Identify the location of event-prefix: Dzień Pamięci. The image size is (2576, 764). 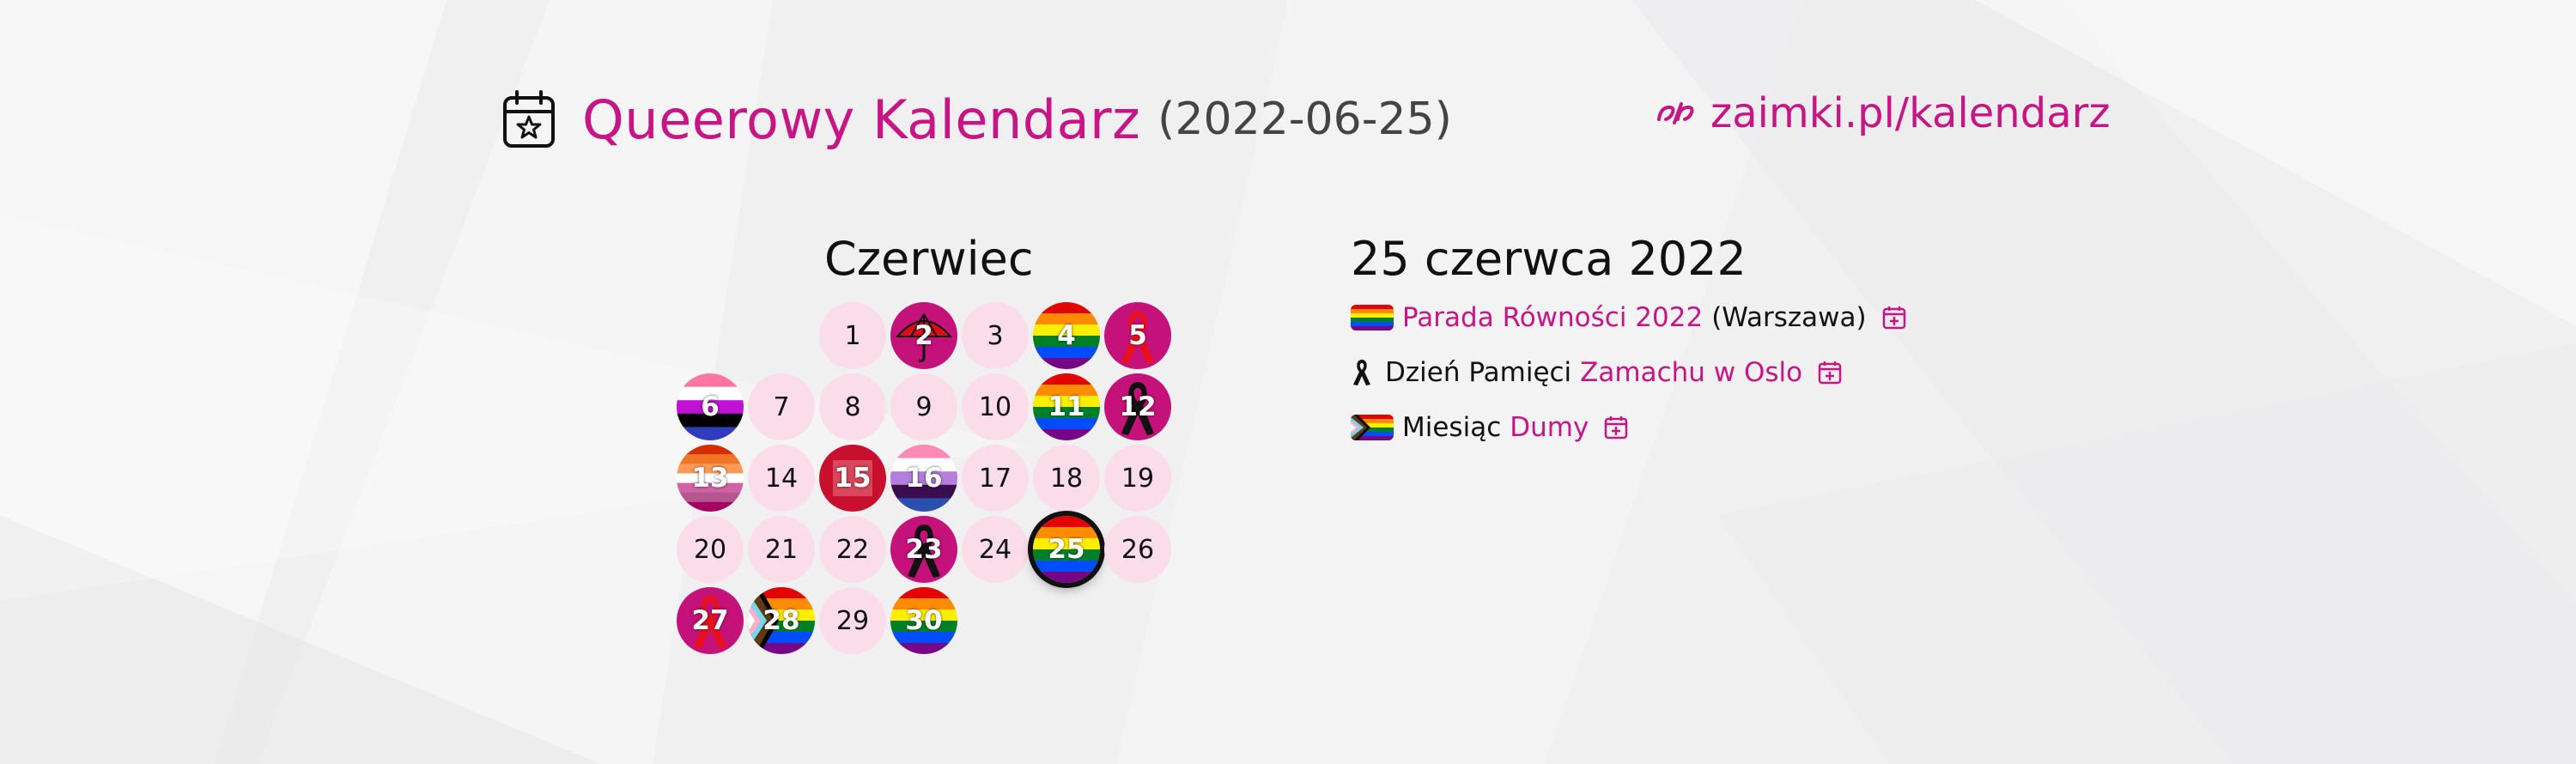
(1478, 373).